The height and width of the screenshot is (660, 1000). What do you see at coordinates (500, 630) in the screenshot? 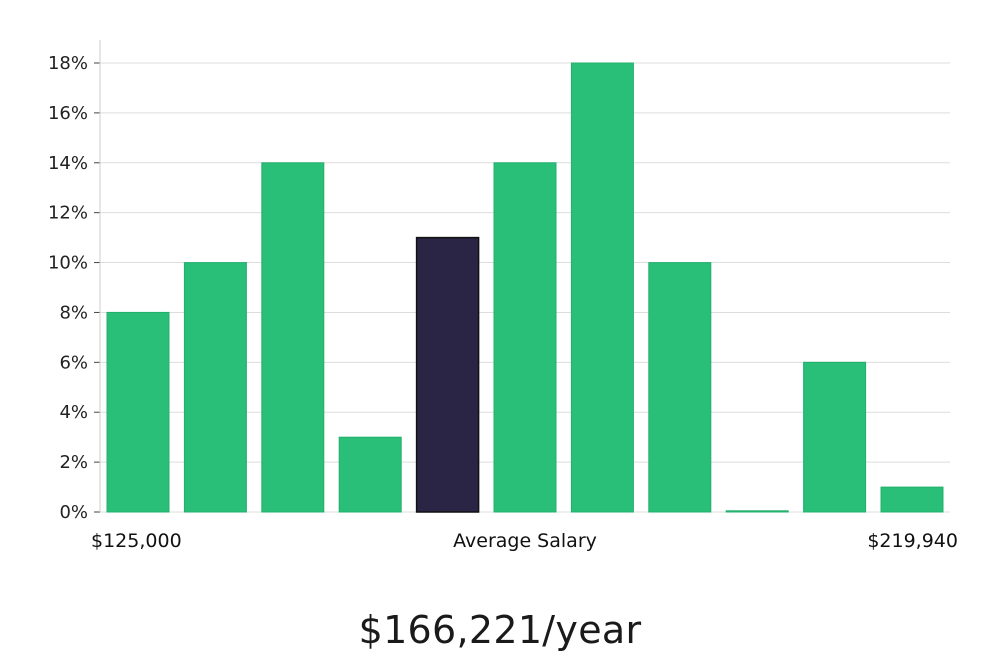
I see `average-salary-value: $166,221/year` at bounding box center [500, 630].